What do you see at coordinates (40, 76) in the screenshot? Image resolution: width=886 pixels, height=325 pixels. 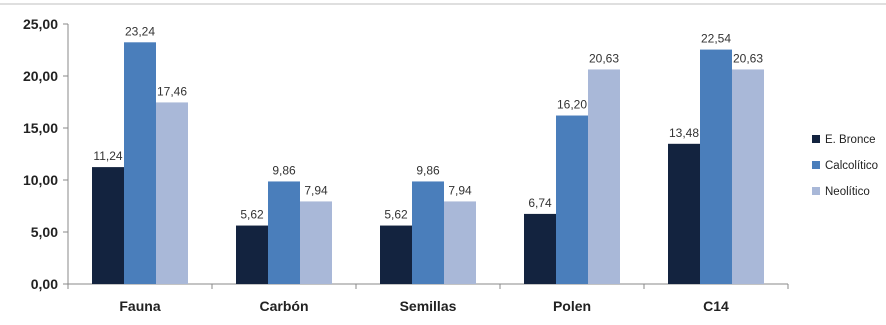 I see `y-tick-label: 20,00` at bounding box center [40, 76].